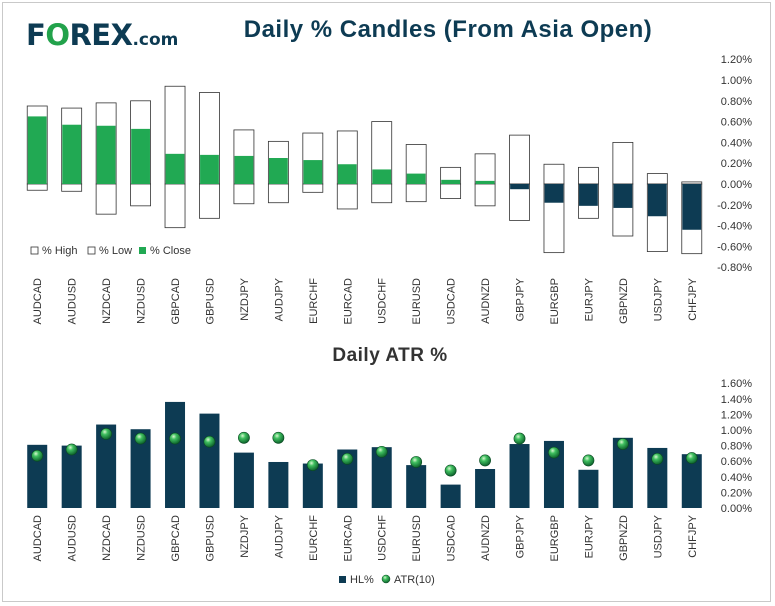  I want to click on close-bar-audusd, so click(72, 154).